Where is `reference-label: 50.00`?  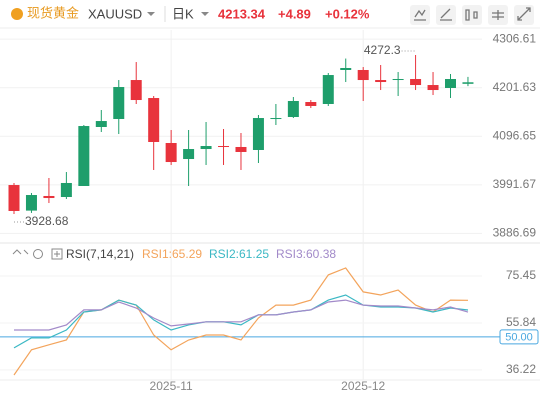 reference-label: 50.00 is located at coordinates (519, 337).